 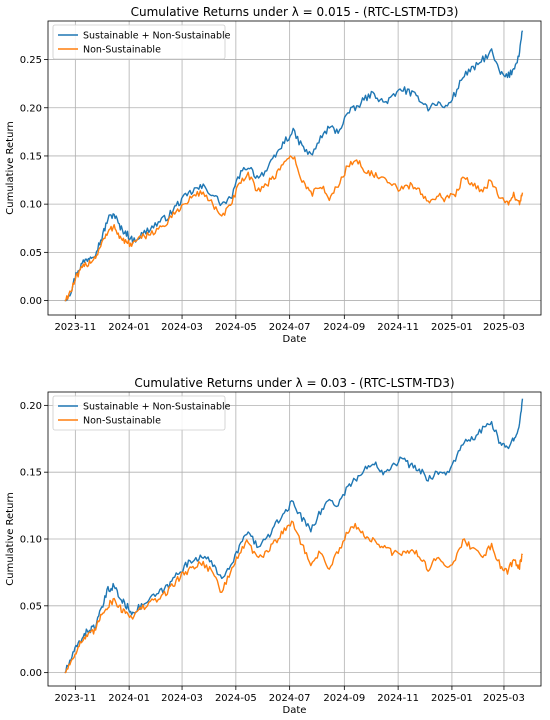 What do you see at coordinates (31, 60) in the screenshot?
I see `y-tick-label: 0.25` at bounding box center [31, 60].